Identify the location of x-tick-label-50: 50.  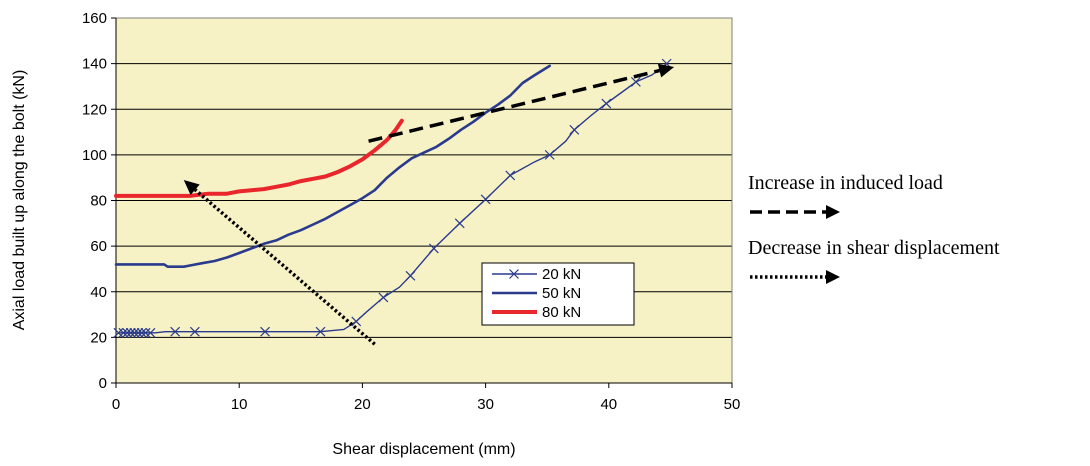
(732, 404).